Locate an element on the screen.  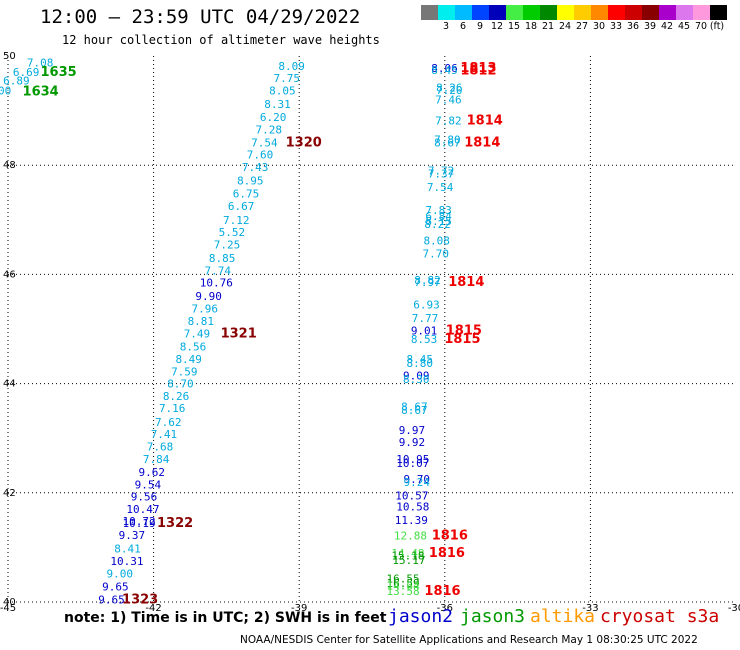
legend-altika: altika is located at coordinates (563, 616).